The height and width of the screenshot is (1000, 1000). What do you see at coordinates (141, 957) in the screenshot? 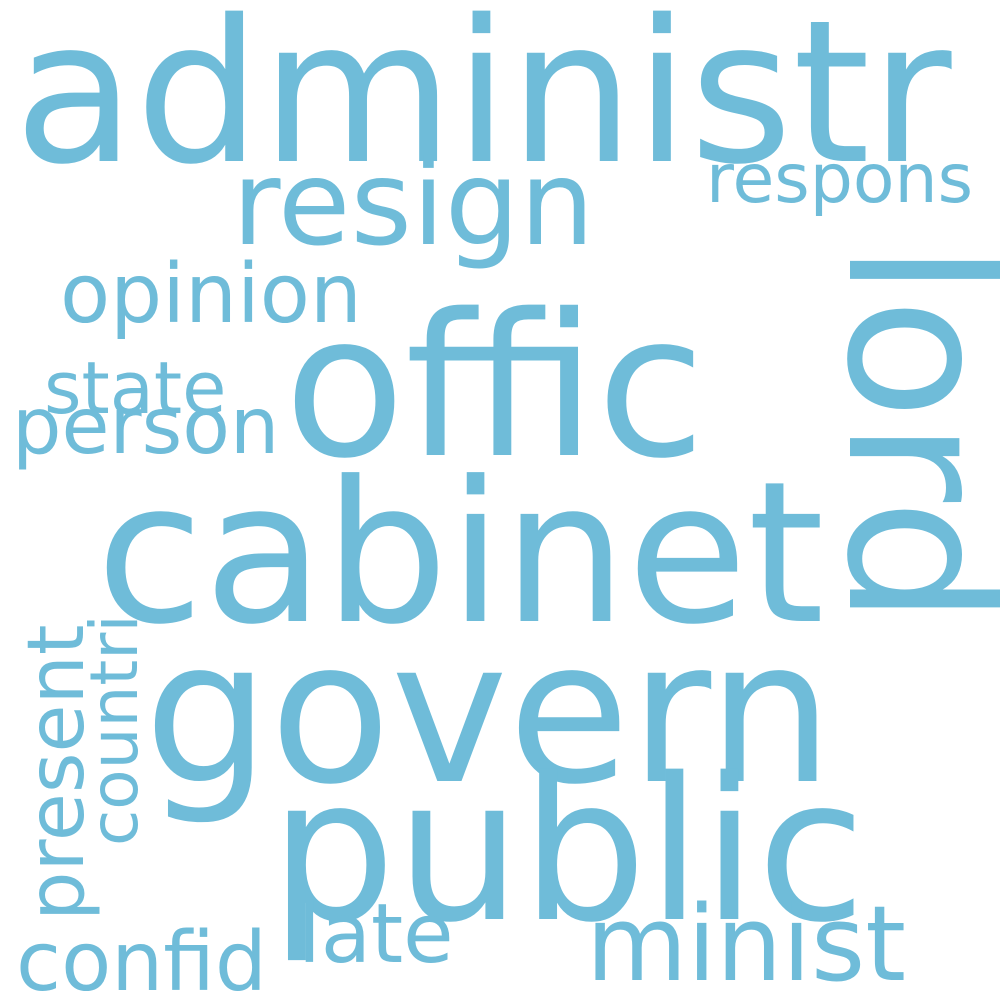
I see `word-confid: confid` at bounding box center [141, 957].